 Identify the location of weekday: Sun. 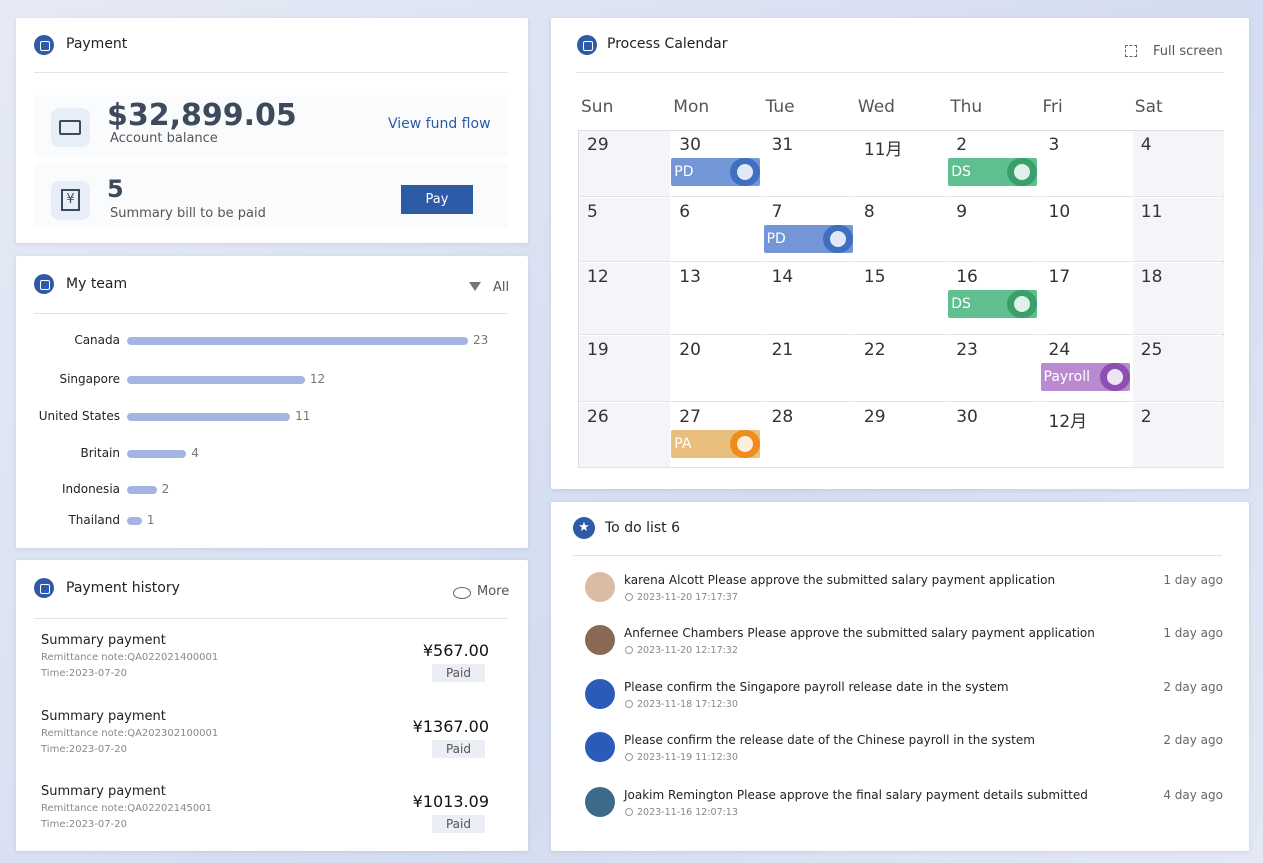
(597, 107).